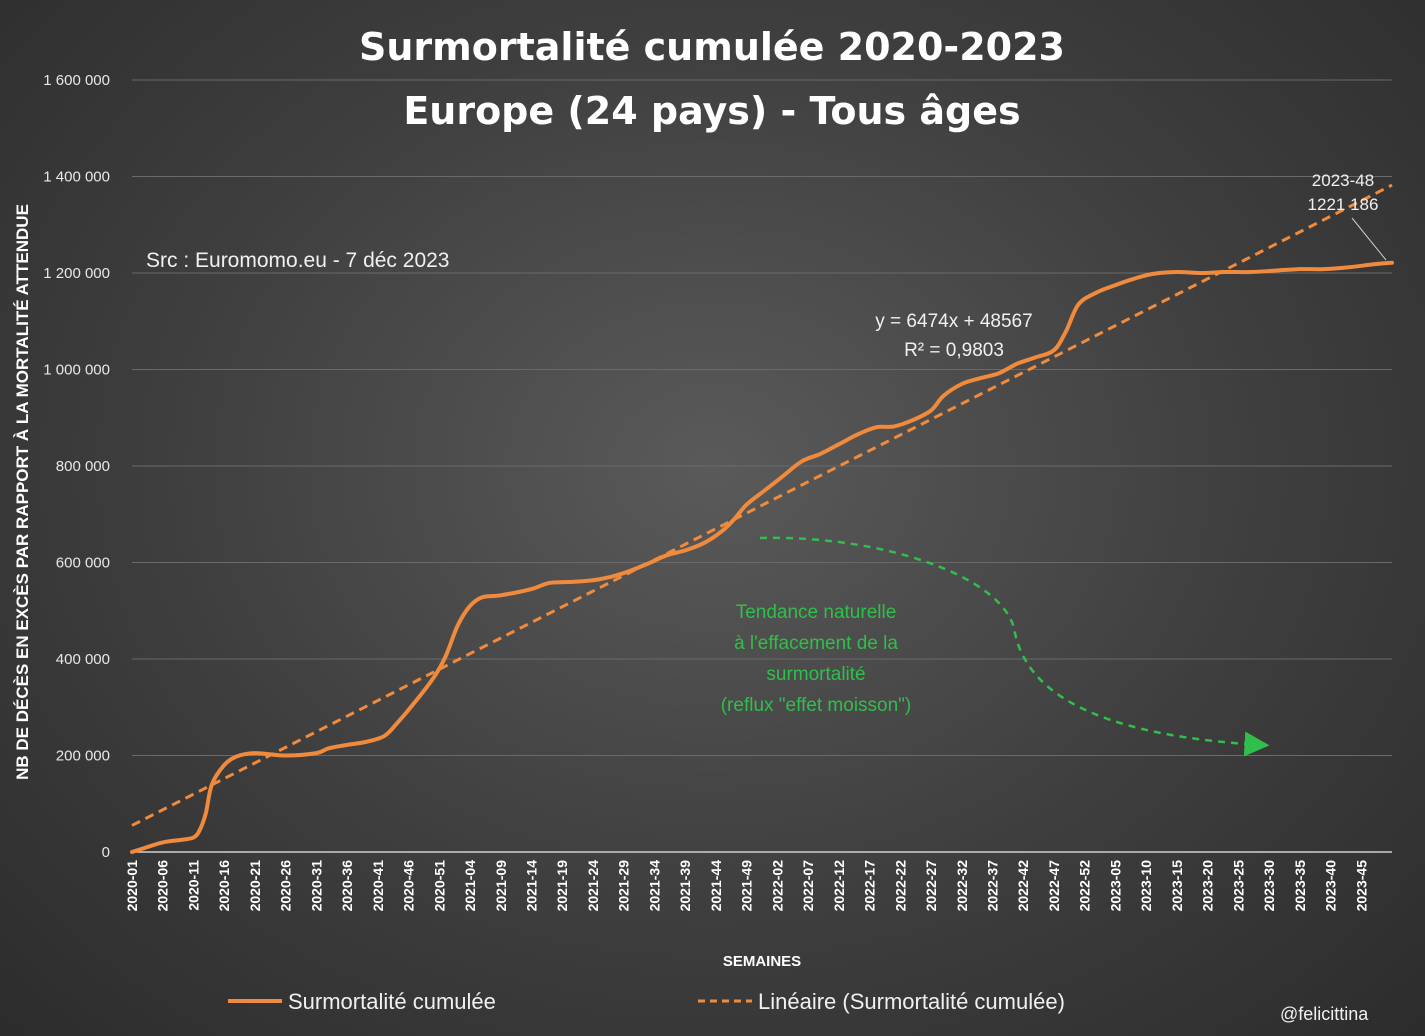 The height and width of the screenshot is (1036, 1425). I want to click on green-note-line-2: à l'effacement de la, so click(816, 643).